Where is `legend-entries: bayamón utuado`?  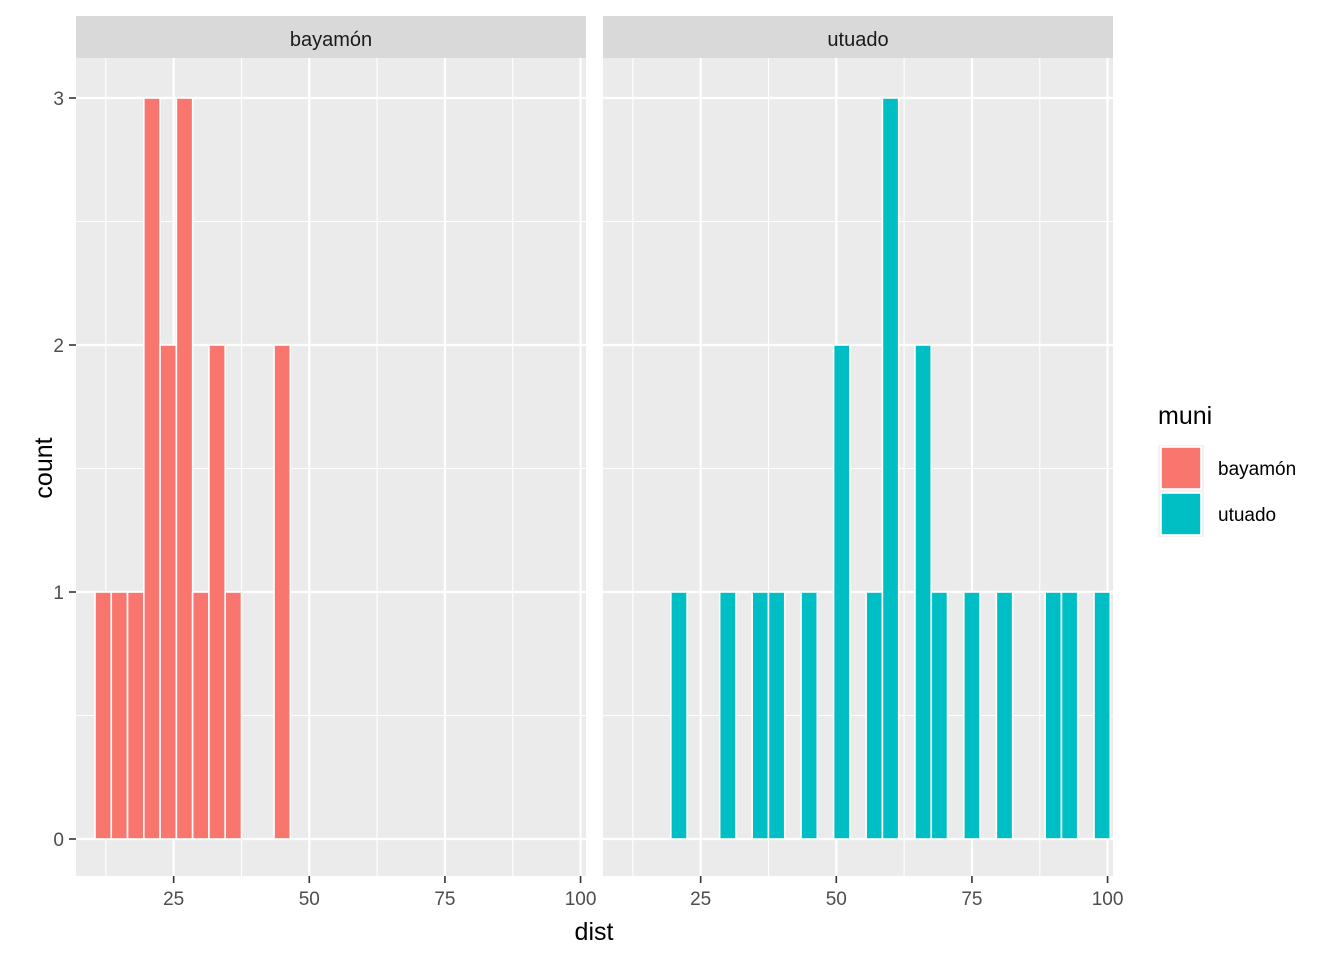
legend-entries: bayamón utuado is located at coordinates (1227, 491).